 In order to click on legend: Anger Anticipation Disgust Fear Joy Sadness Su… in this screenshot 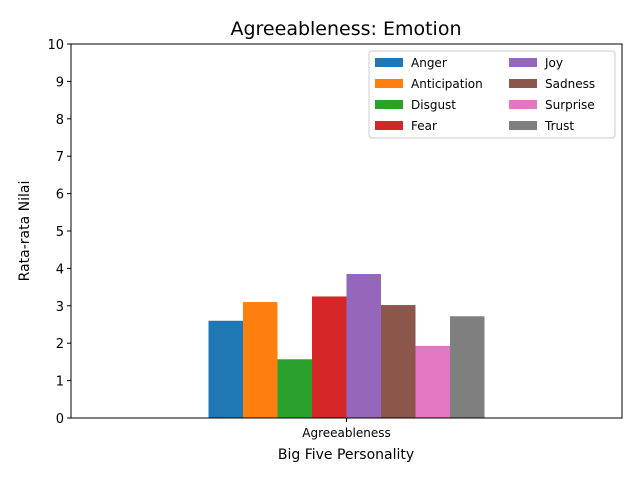, I will do `click(492, 94)`.